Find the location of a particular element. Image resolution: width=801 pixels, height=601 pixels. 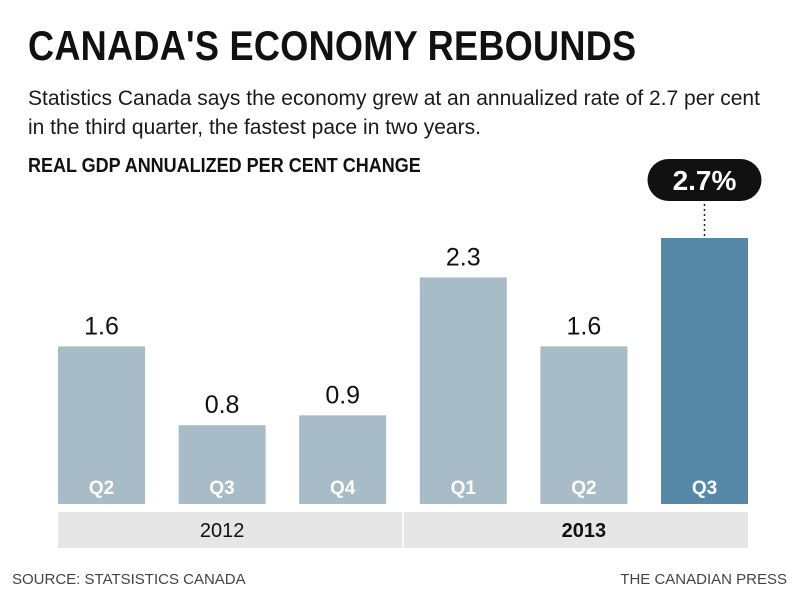

year-band-2013 is located at coordinates (575, 530).